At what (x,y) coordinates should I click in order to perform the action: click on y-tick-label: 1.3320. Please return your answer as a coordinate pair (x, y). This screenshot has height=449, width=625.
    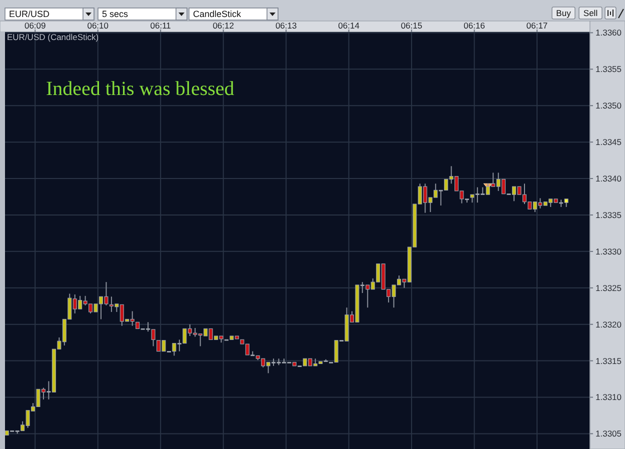
    Looking at the image, I should click on (609, 324).